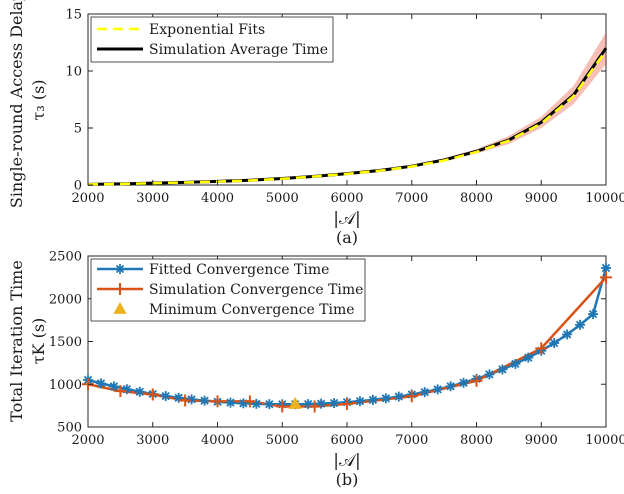 The width and height of the screenshot is (624, 494). What do you see at coordinates (256, 290) in the screenshot?
I see `legend-label-simulation-convergence-time: Simulation Convergence Time` at bounding box center [256, 290].